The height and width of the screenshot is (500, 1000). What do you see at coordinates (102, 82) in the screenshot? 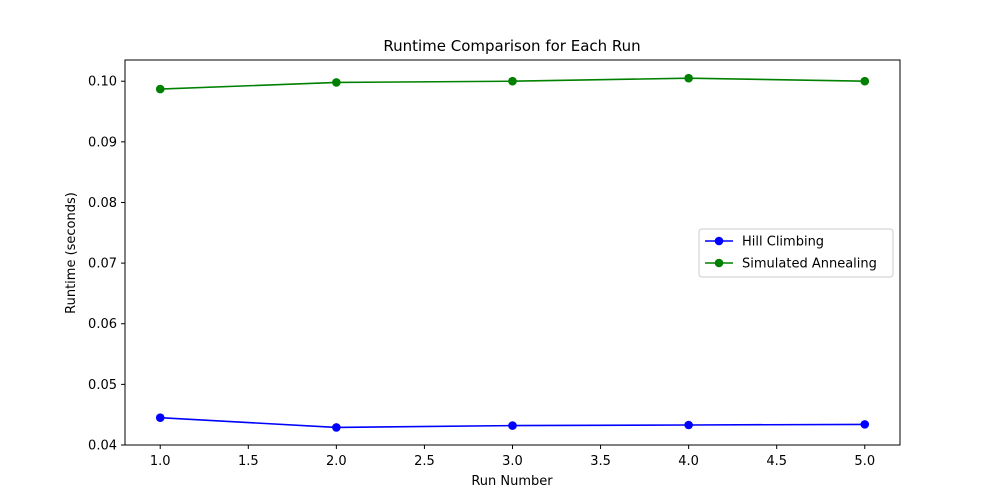
I see `y-tick-label: 0.10` at bounding box center [102, 82].